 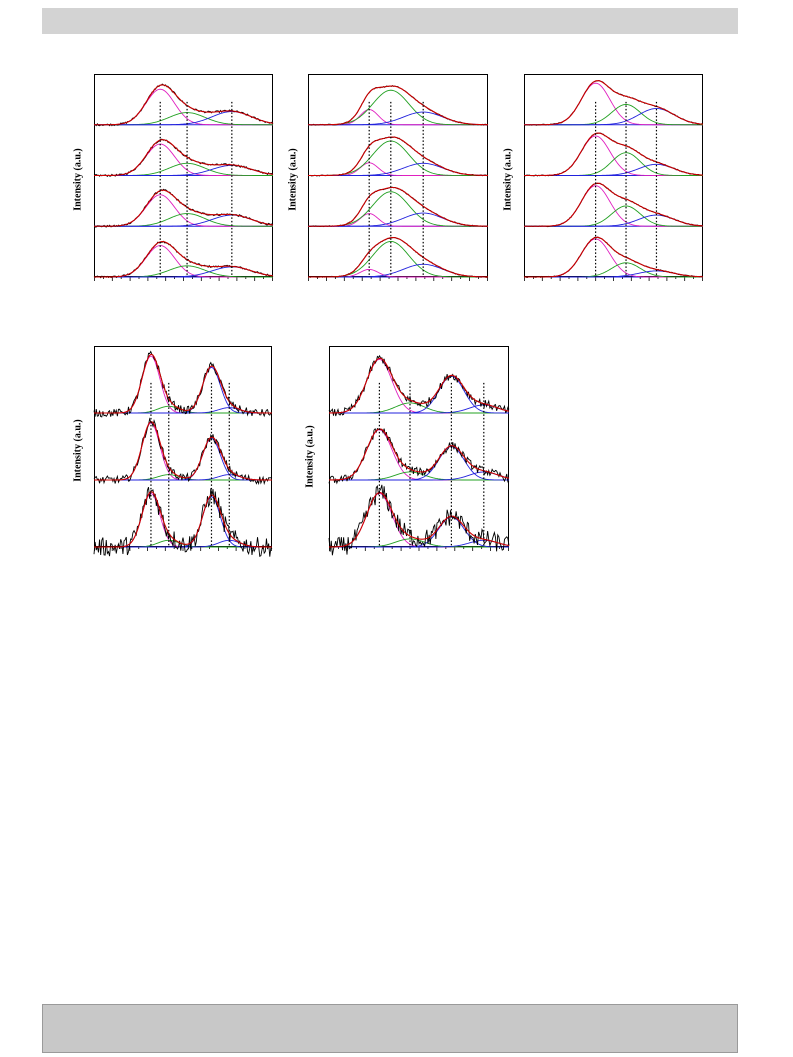 I want to click on chart-panel-c, so click(x=613, y=179).